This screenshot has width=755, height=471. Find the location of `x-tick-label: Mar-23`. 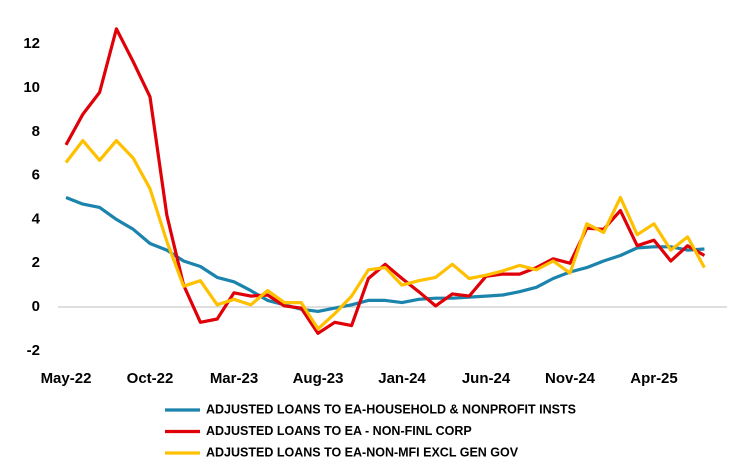

x-tick-label: Mar-23 is located at coordinates (234, 378).